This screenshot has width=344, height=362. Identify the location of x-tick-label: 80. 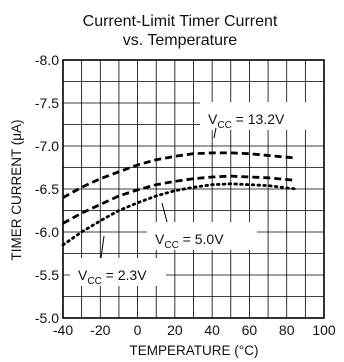
(287, 330).